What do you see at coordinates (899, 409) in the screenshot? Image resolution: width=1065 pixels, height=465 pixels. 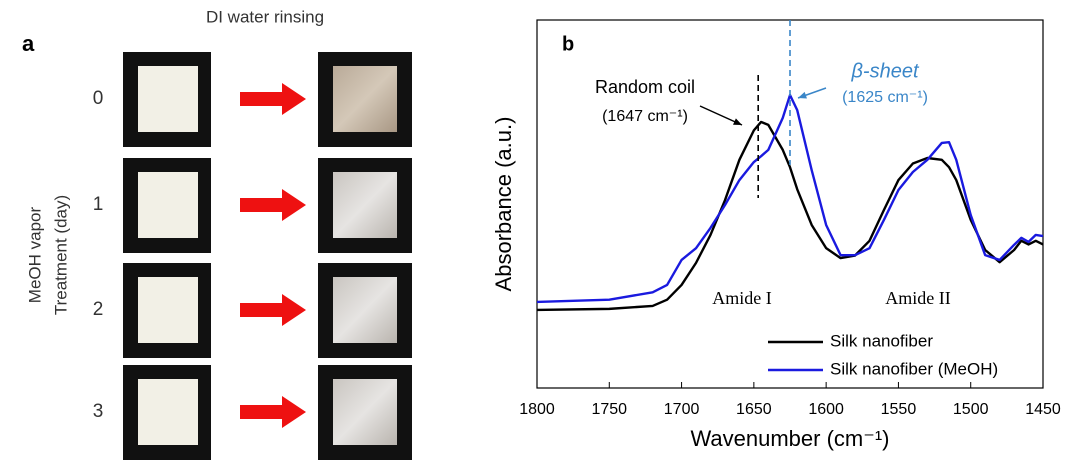 I see `x-tick-label: 1550` at bounding box center [899, 409].